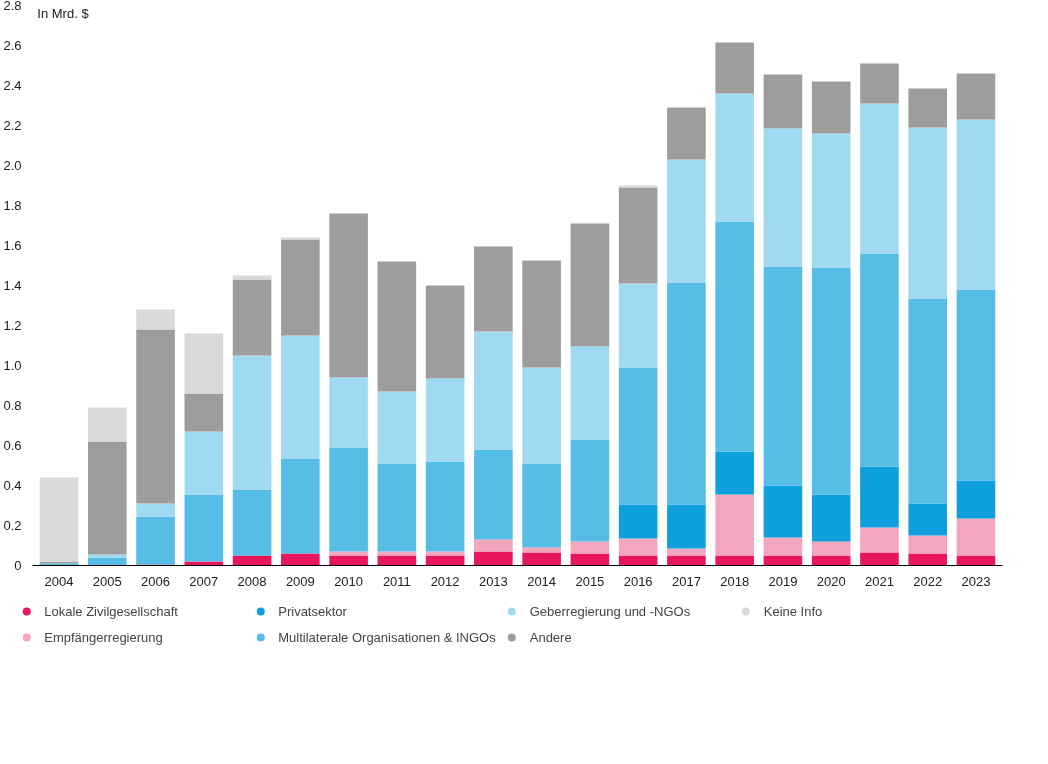 The height and width of the screenshot is (764, 1048). Describe the element at coordinates (928, 581) in the screenshot. I see `x-tick-label: 2022` at that location.